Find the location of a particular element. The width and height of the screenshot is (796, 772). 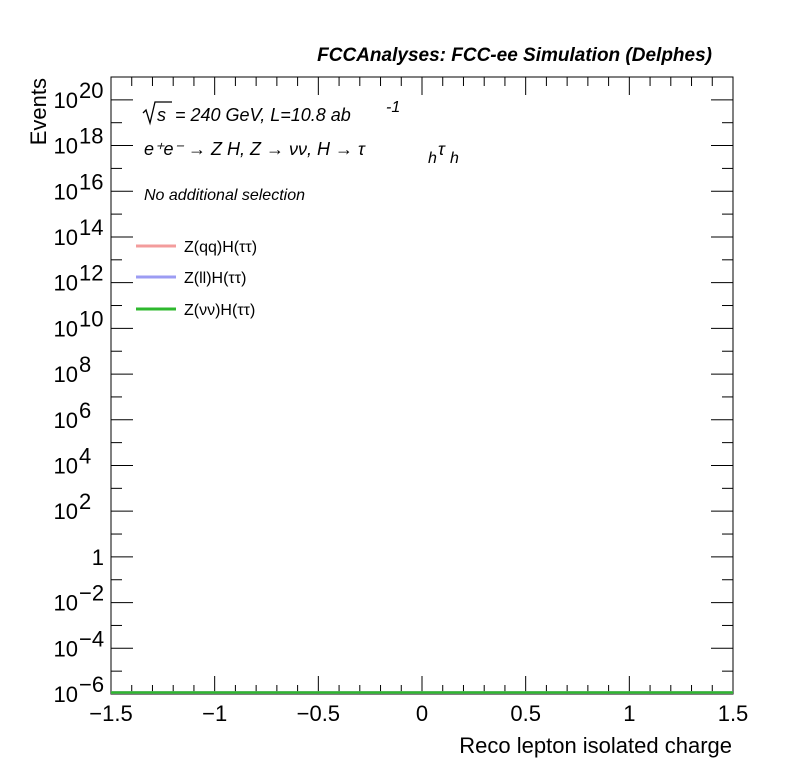

x-tick-label: −1.5 is located at coordinates (110, 713).